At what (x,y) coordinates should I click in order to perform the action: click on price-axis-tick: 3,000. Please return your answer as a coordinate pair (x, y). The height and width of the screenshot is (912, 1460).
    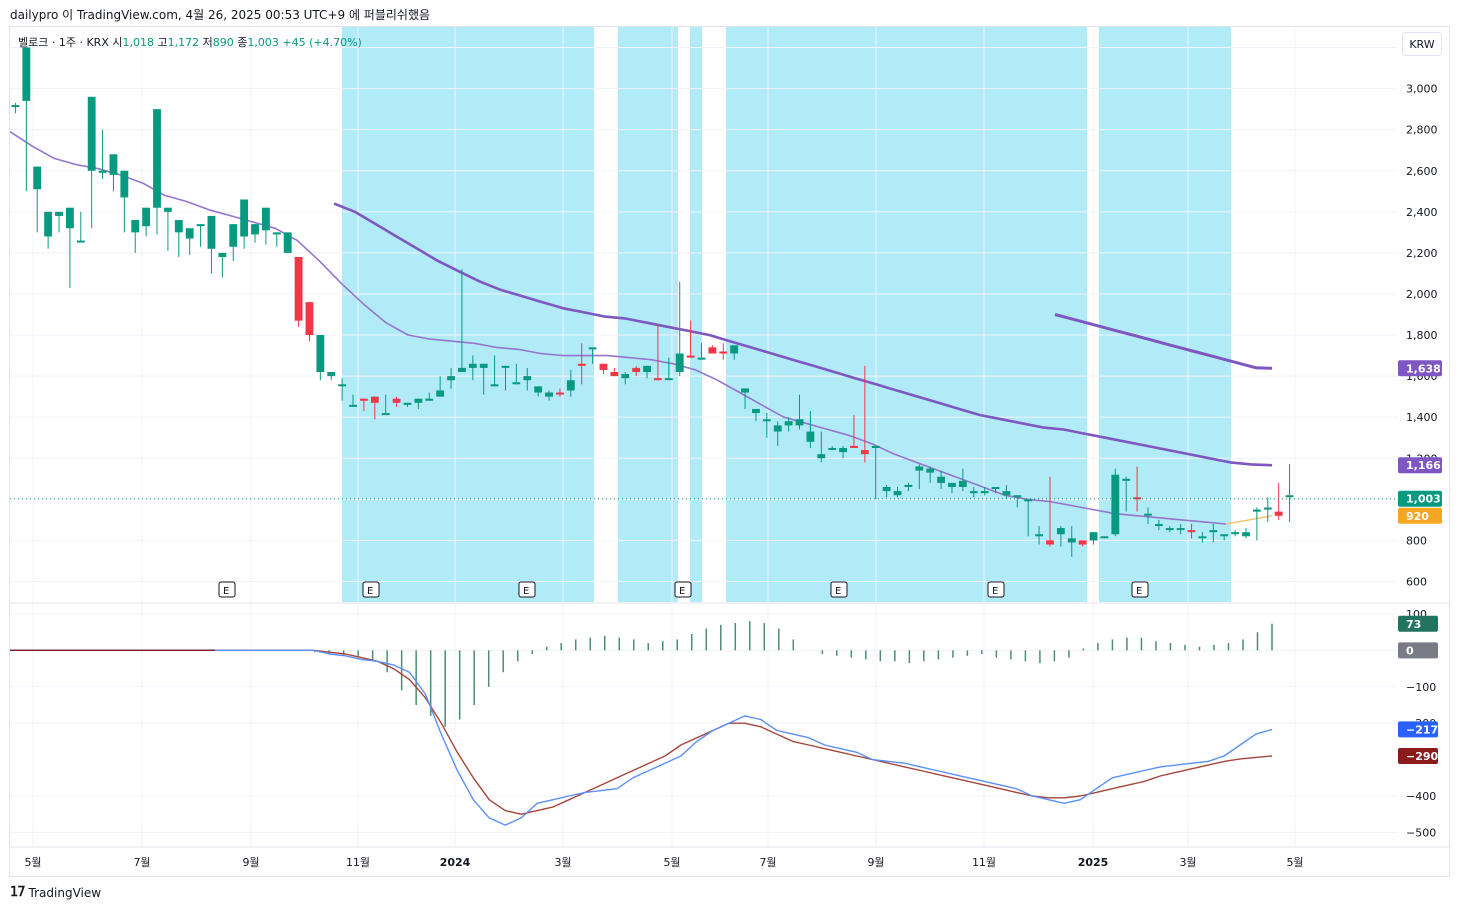
    Looking at the image, I should click on (1422, 89).